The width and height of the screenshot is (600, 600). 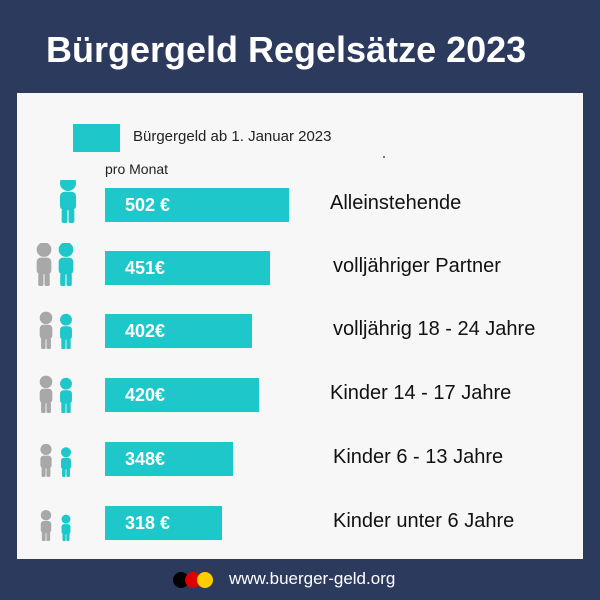 What do you see at coordinates (145, 395) in the screenshot?
I see `bar-value-label: 420€` at bounding box center [145, 395].